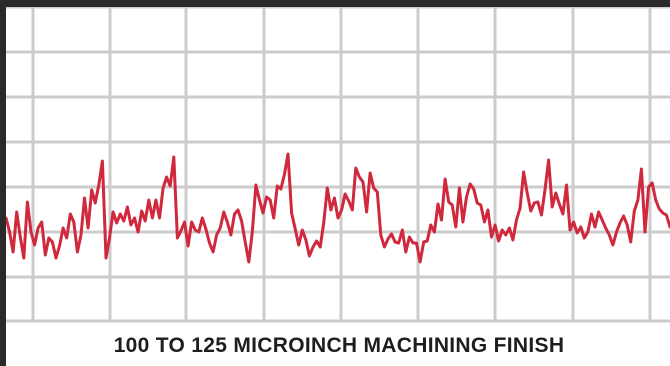  I want to click on top-border, so click(335, 3).